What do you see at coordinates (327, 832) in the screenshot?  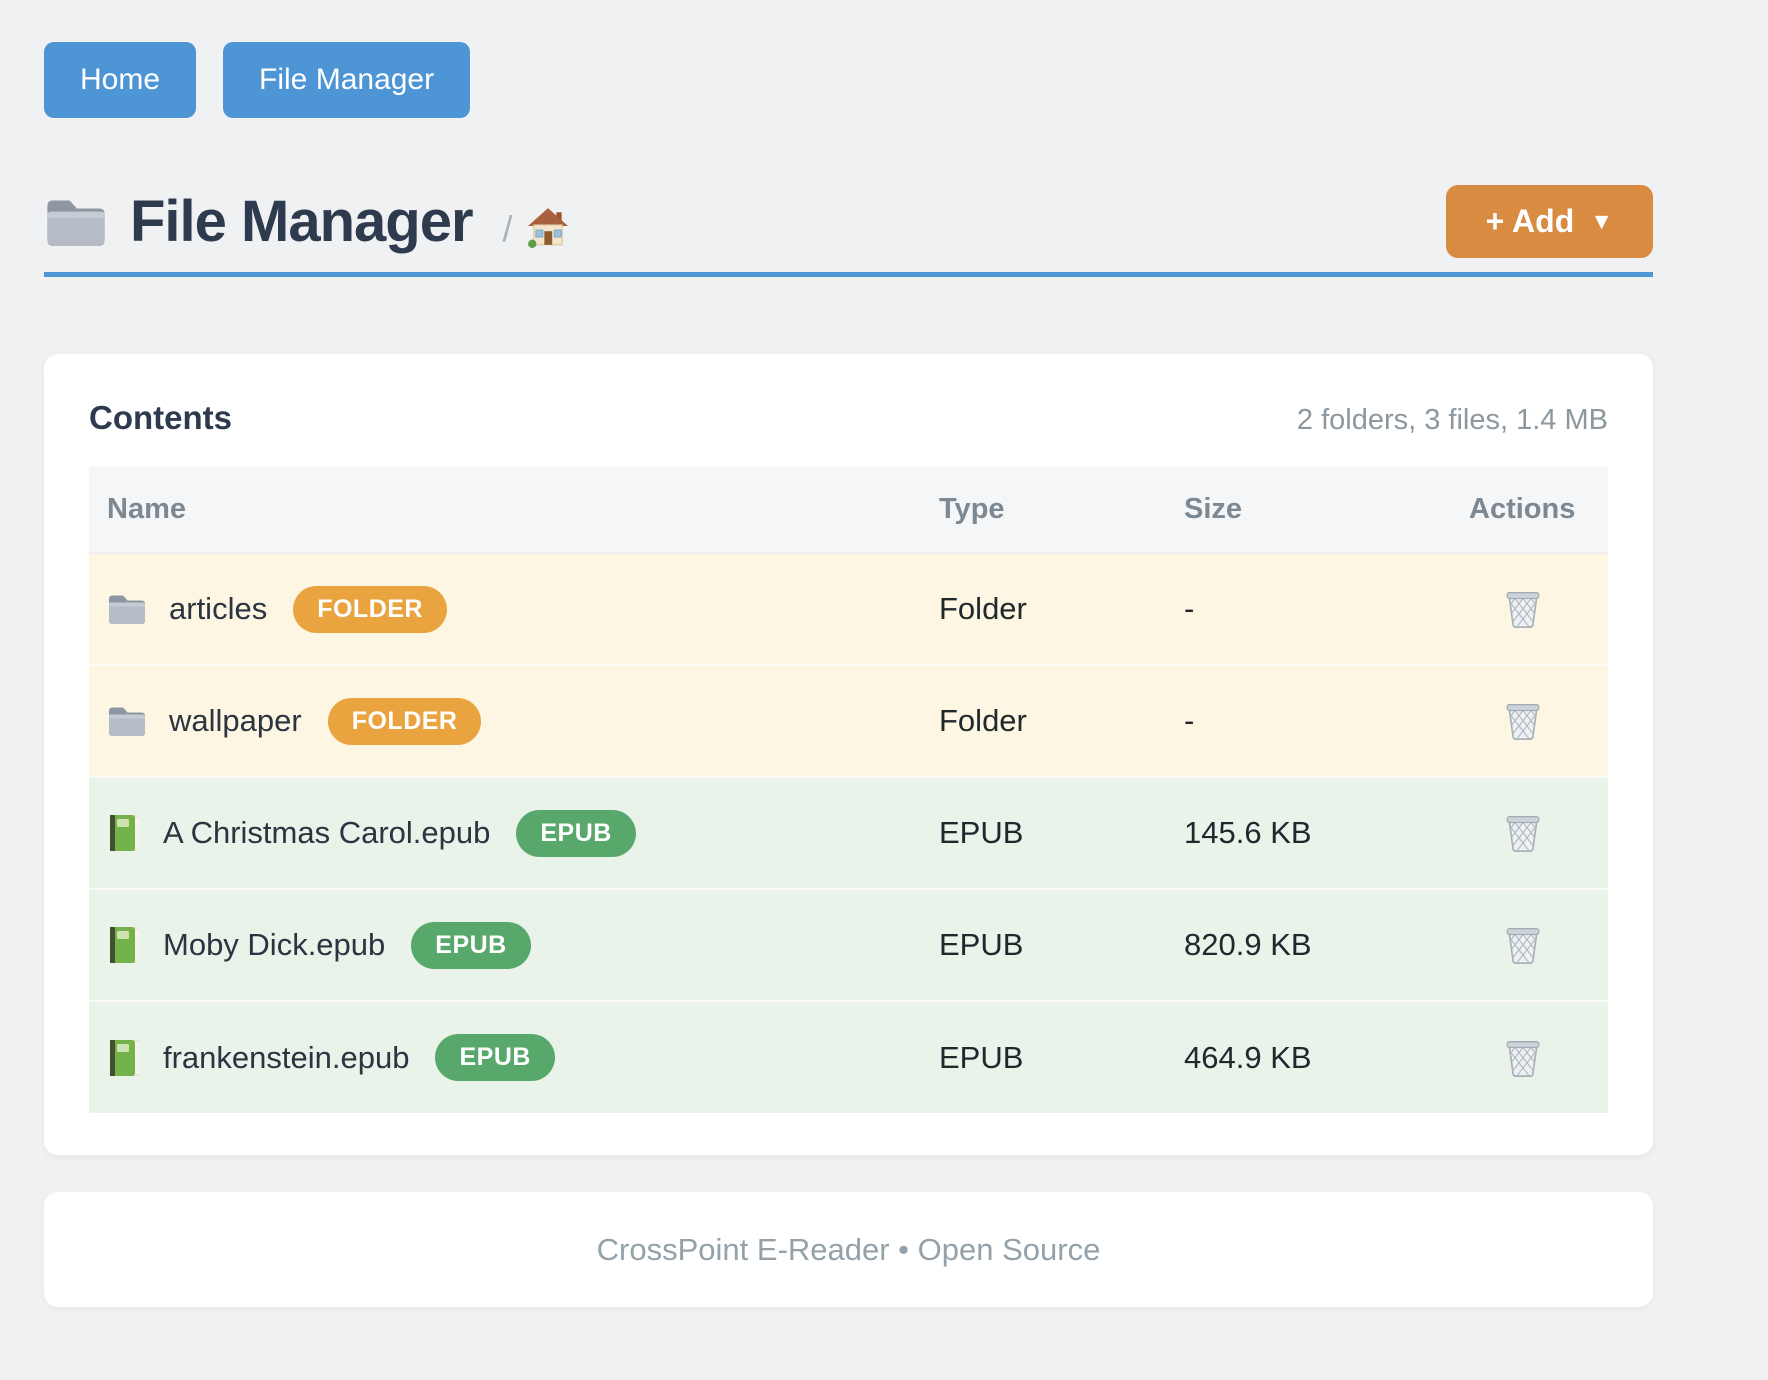 I see `file-name: A Christmas Carol.epub` at bounding box center [327, 832].